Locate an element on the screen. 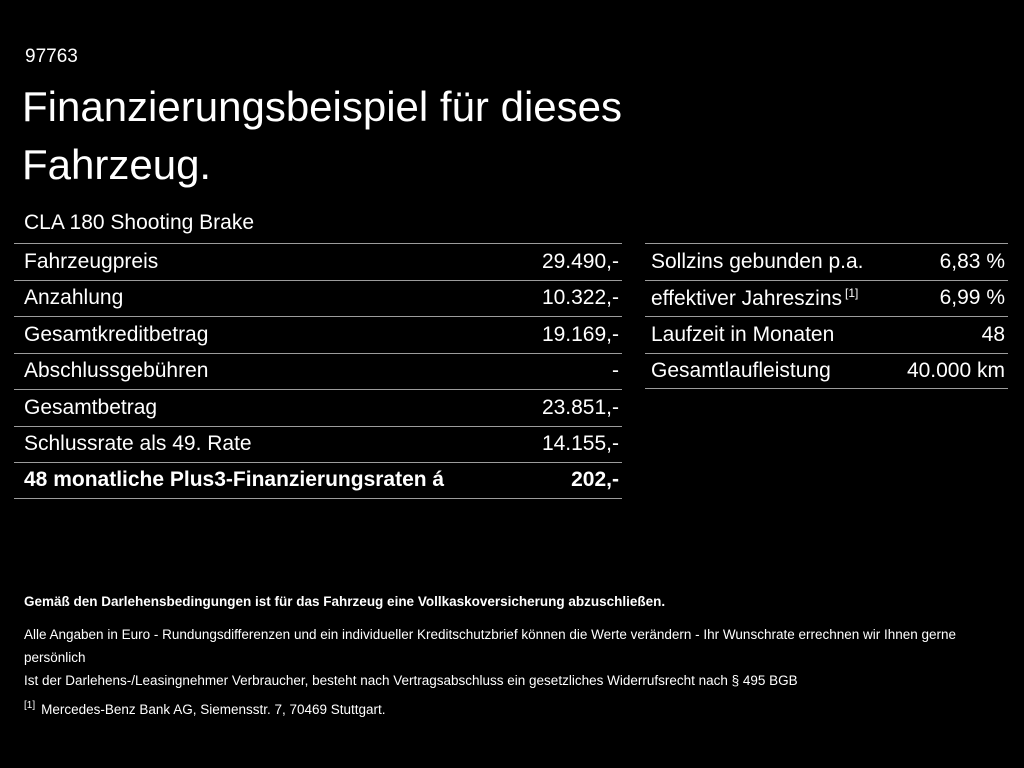  row-label: Anzahlung is located at coordinates (74, 298).